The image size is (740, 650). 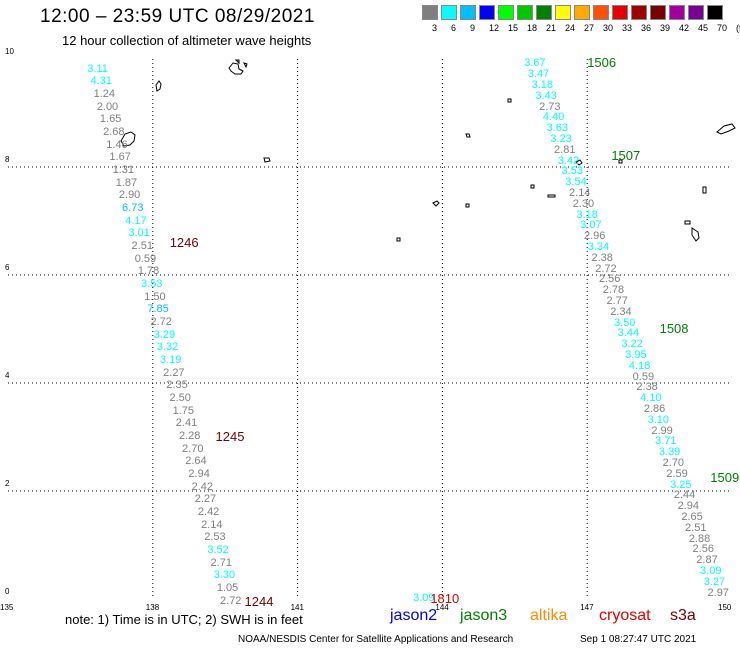 I want to click on legend-label: 42, so click(x=684, y=28).